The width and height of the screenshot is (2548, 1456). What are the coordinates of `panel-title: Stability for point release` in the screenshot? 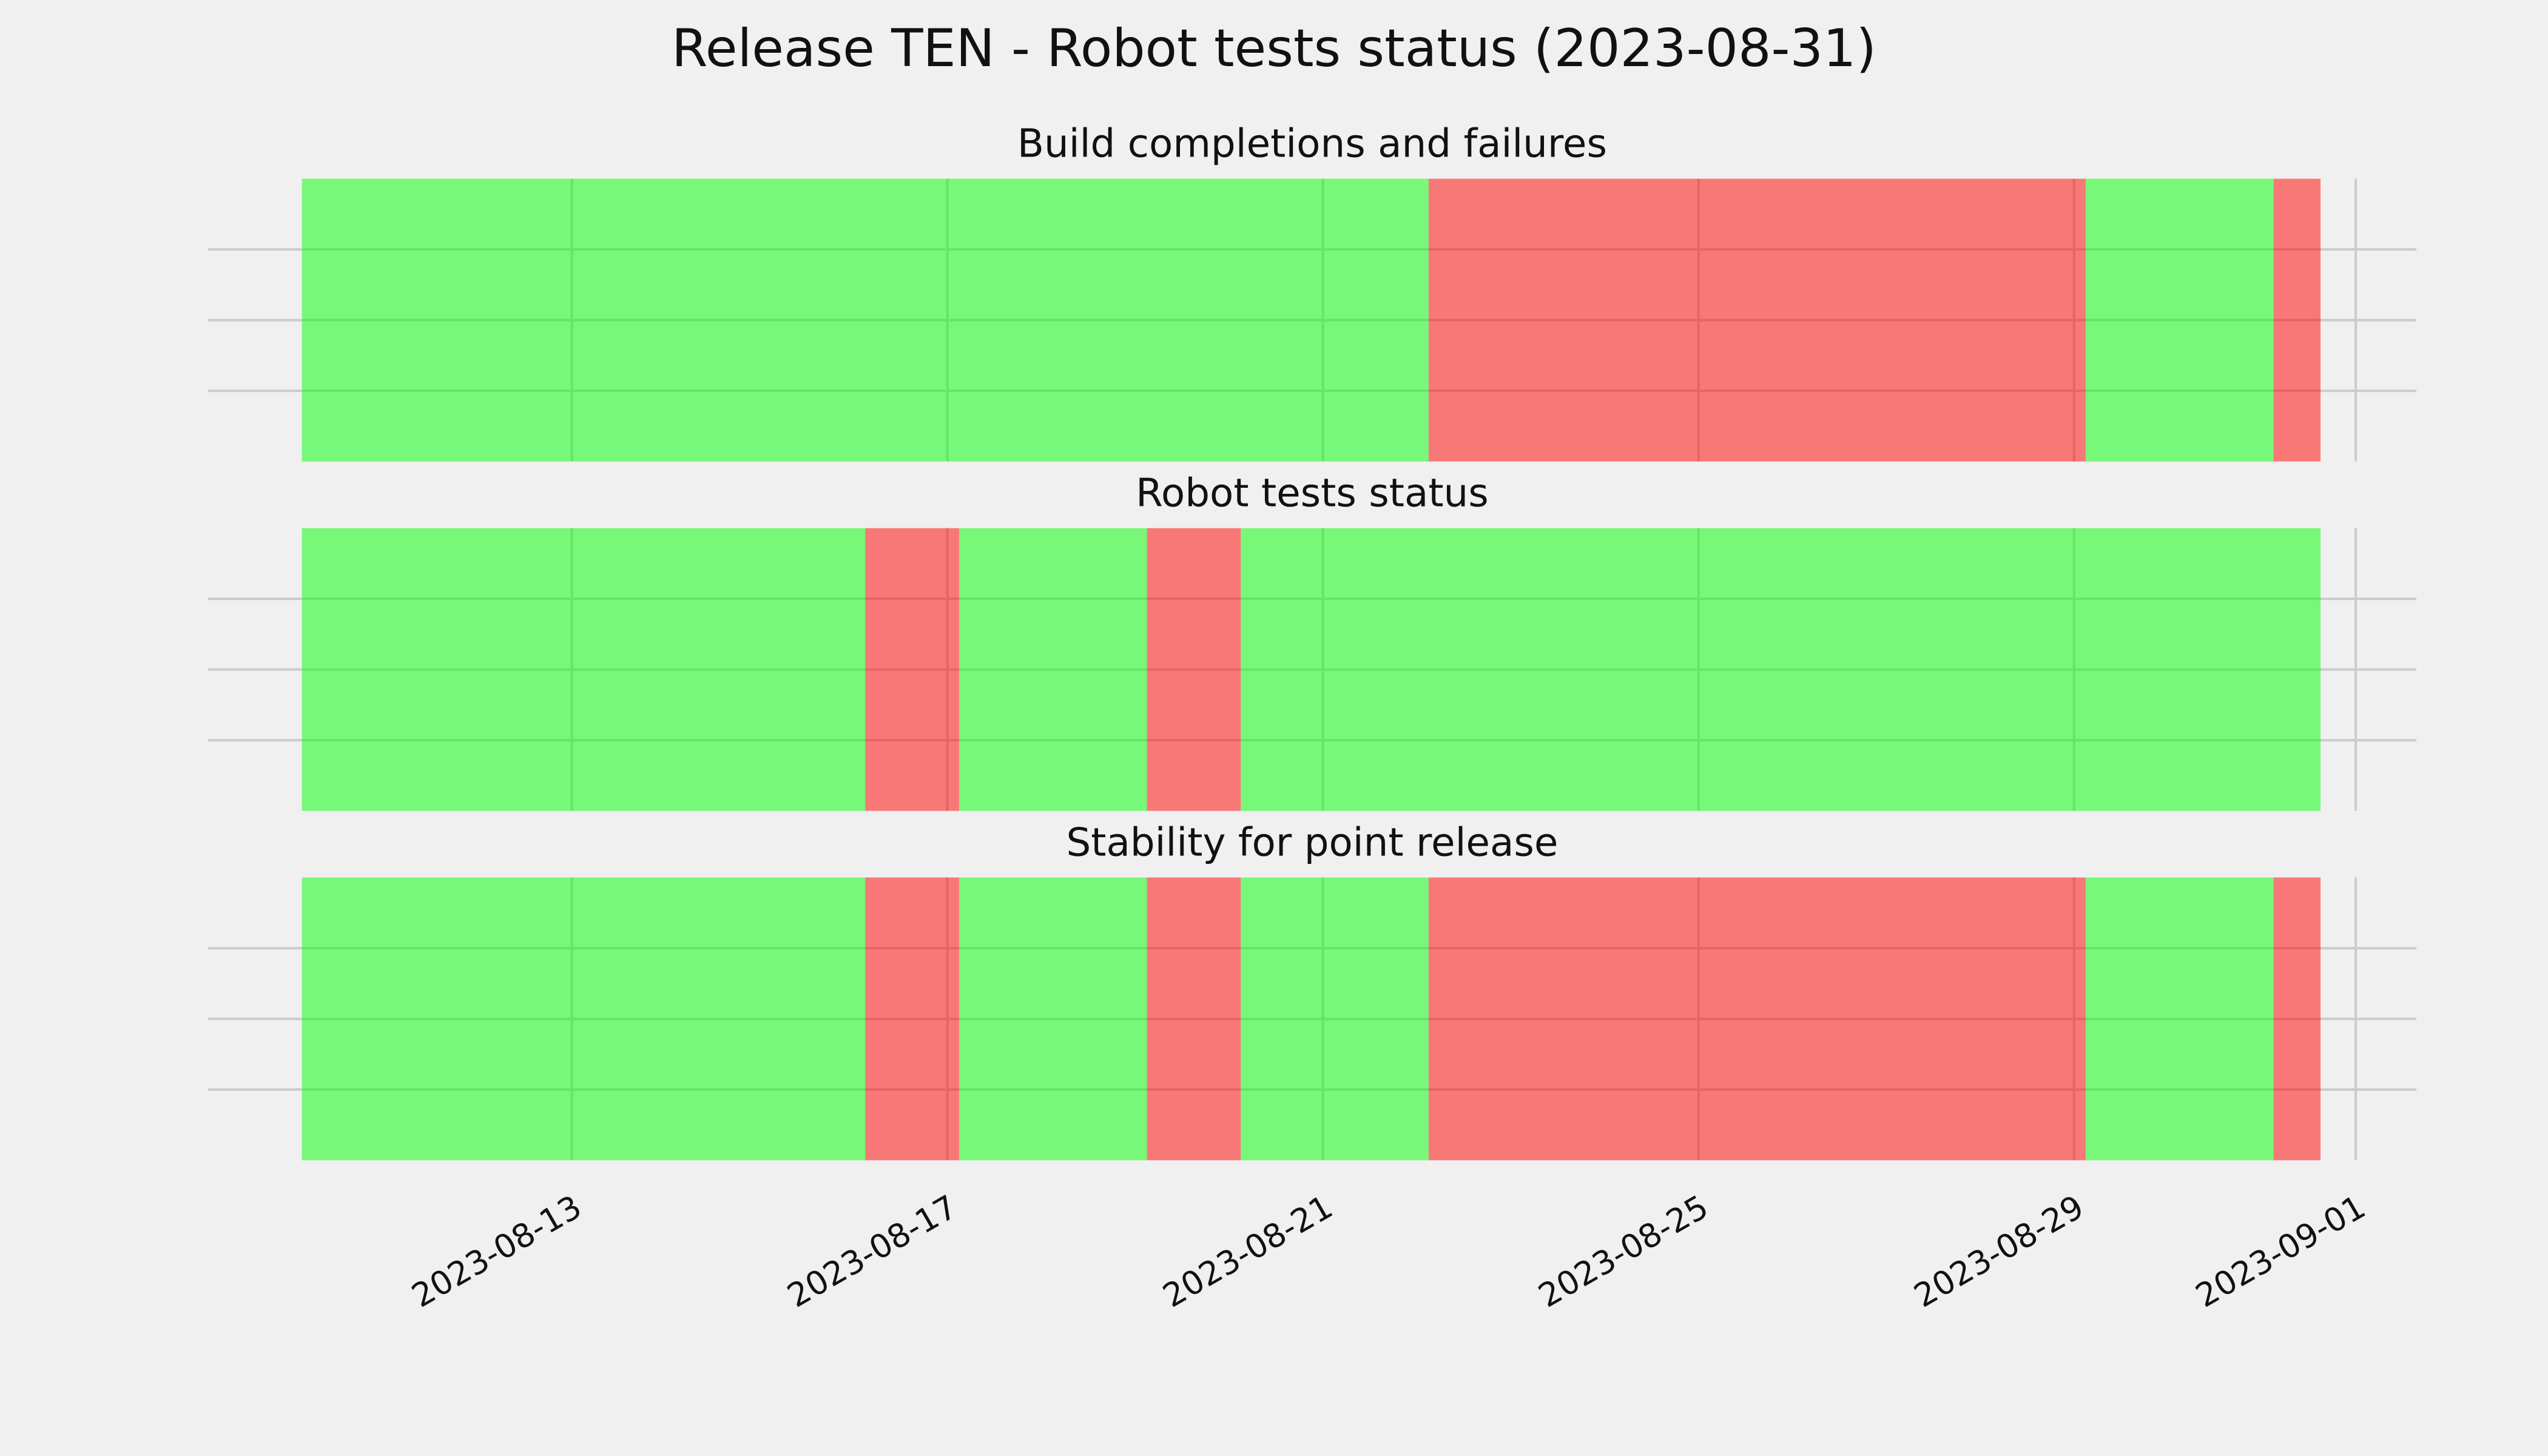 It's located at (1313, 842).